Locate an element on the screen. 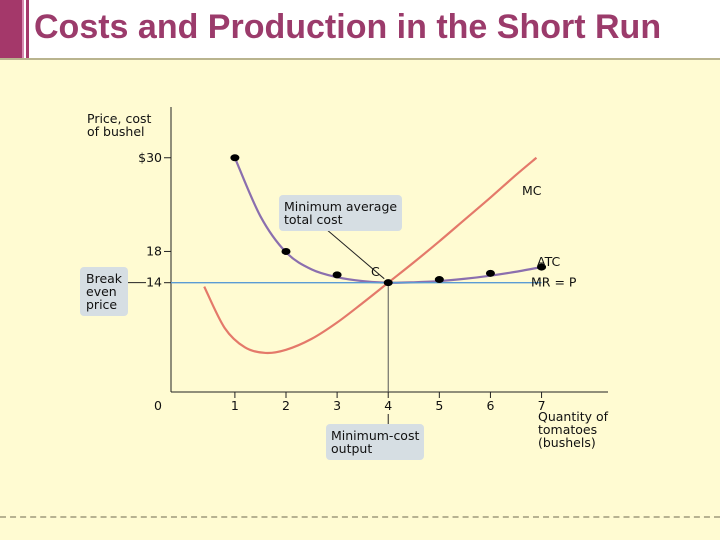 This screenshot has width=720, height=540. header-divider is located at coordinates (360, 59).